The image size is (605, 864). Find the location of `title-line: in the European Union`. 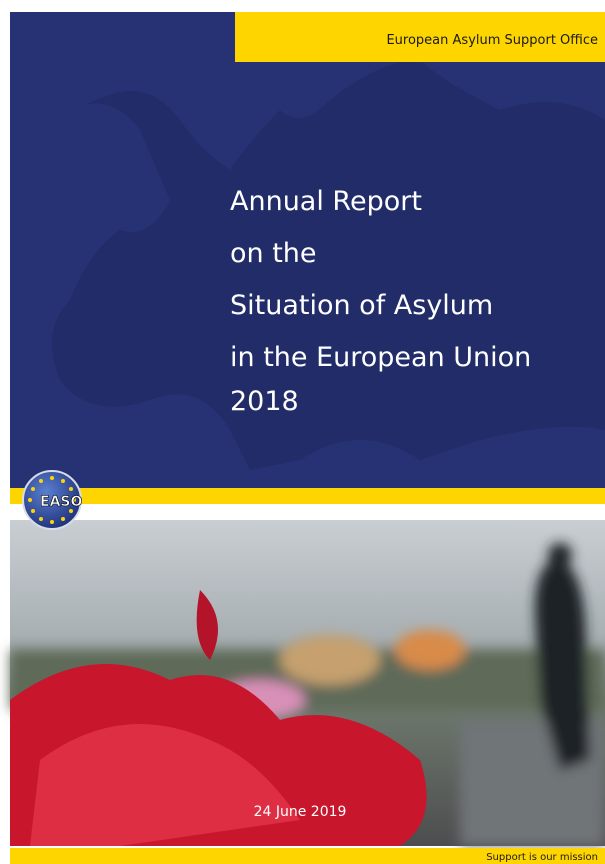

title-line: in the European Union is located at coordinates (380, 357).